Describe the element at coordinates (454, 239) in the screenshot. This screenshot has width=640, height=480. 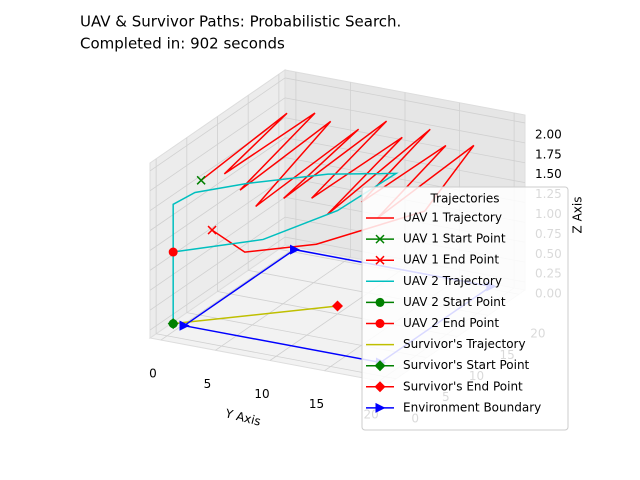
I see `legend-label: UAV 1 Start Point` at that location.